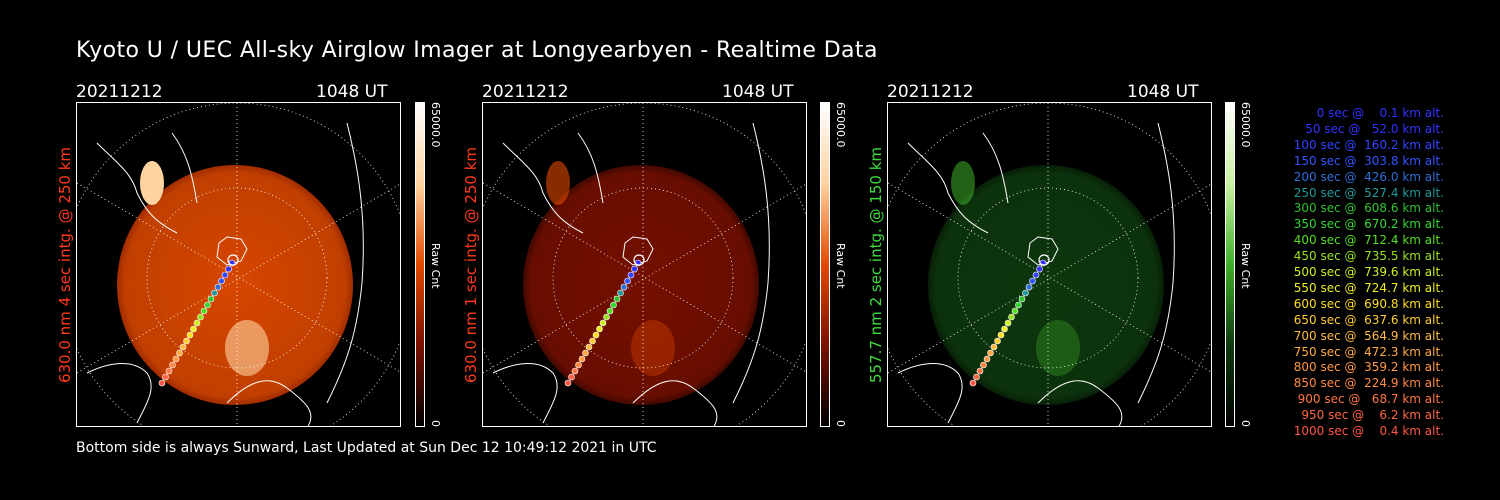  I want to click on panel-wavelength-label: 630.0 nm 1 sec intg. @ 250 km, so click(471, 265).